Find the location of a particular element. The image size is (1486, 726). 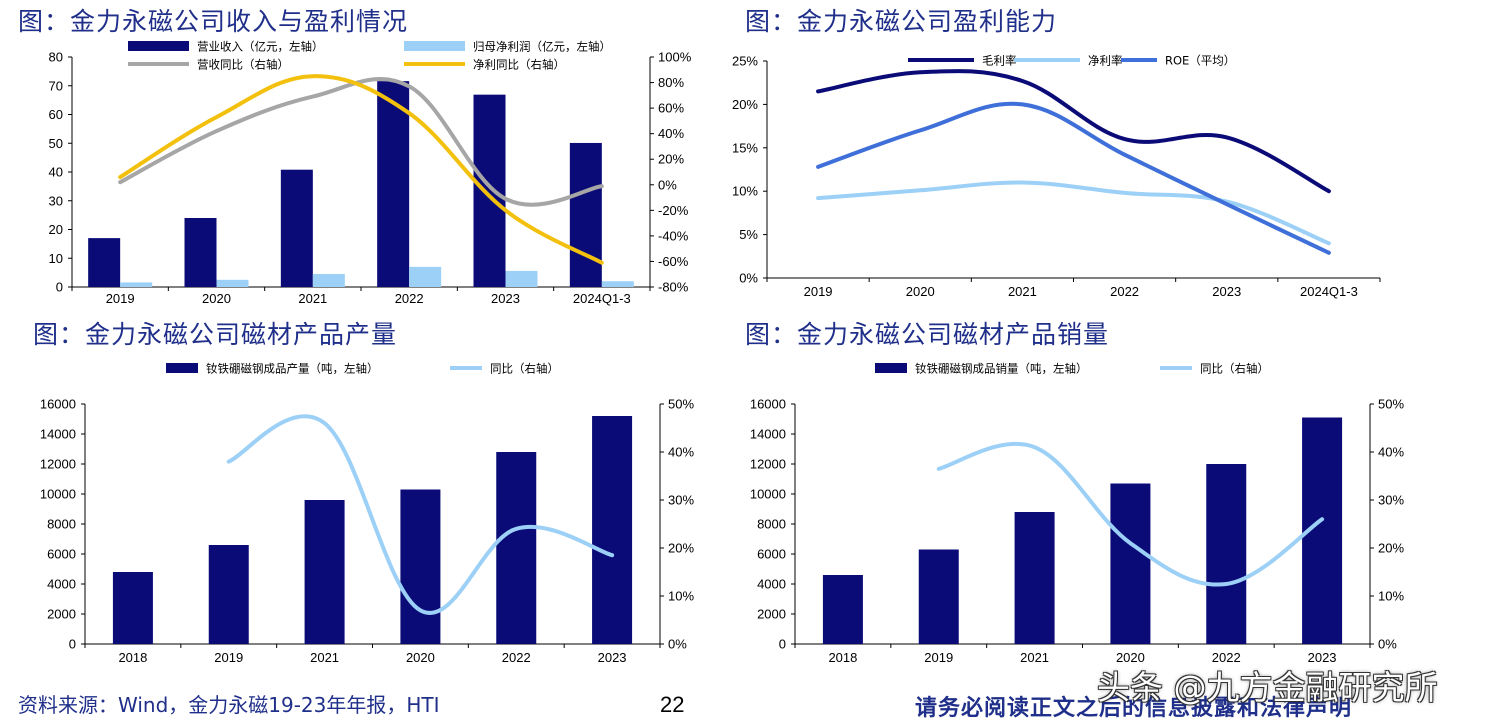

legend-label: ROE（平均） is located at coordinates (1200, 61).